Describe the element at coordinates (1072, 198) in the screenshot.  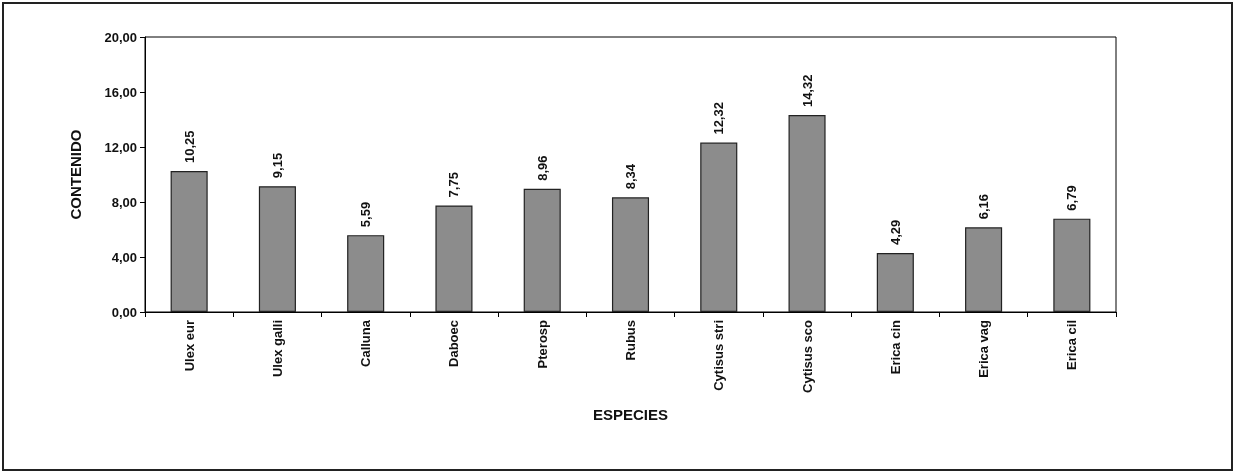
I see `data-label: 6,79` at that location.